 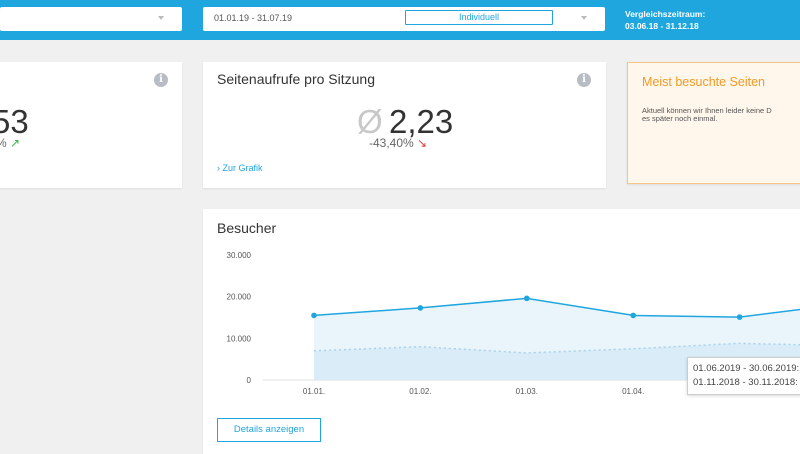 What do you see at coordinates (746, 368) in the screenshot?
I see `tooltip-line1: 01.06.2019 - 30.06.2019:` at bounding box center [746, 368].